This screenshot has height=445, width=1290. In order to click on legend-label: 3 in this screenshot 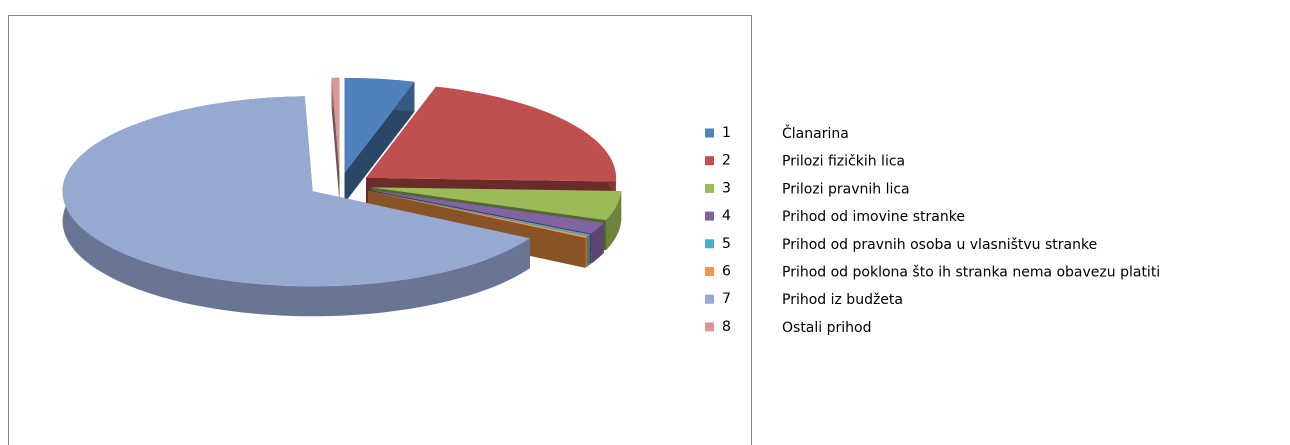, I will do `click(726, 188)`.